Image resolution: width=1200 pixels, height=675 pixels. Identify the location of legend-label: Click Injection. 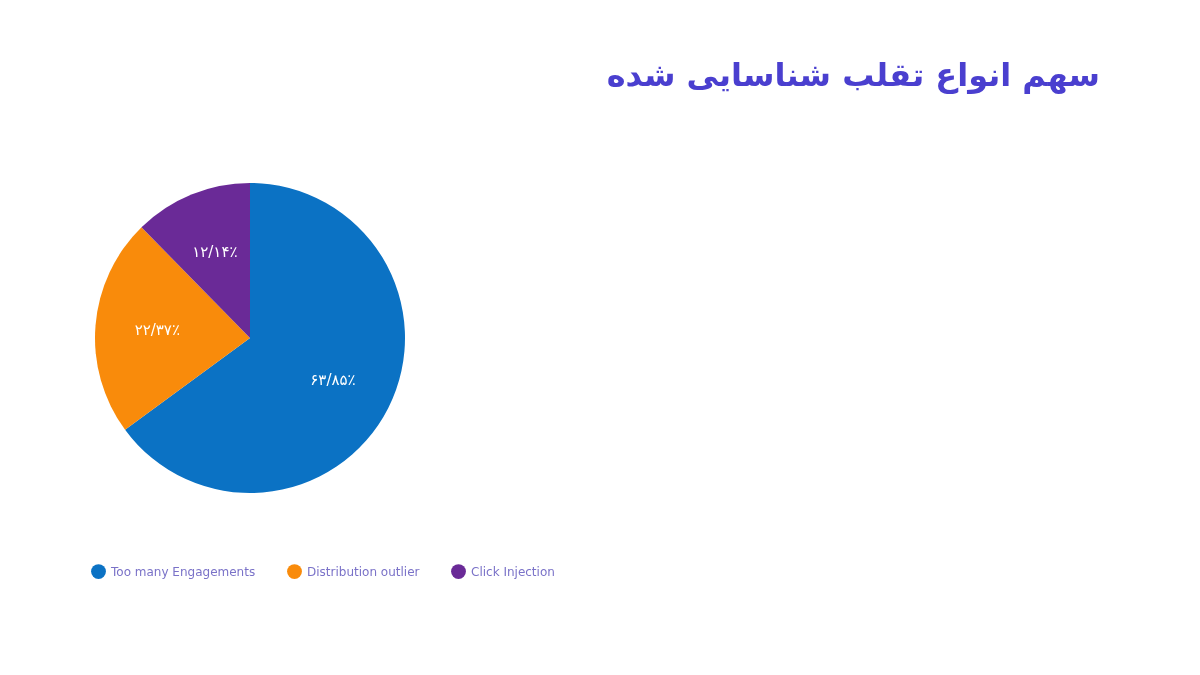
(513, 571).